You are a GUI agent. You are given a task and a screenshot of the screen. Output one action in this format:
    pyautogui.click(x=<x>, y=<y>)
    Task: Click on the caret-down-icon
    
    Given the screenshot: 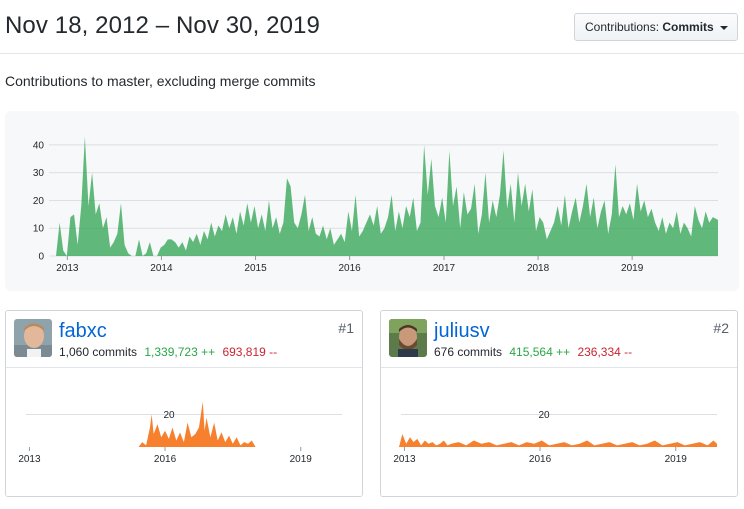 What is the action you would take?
    pyautogui.click(x=724, y=27)
    